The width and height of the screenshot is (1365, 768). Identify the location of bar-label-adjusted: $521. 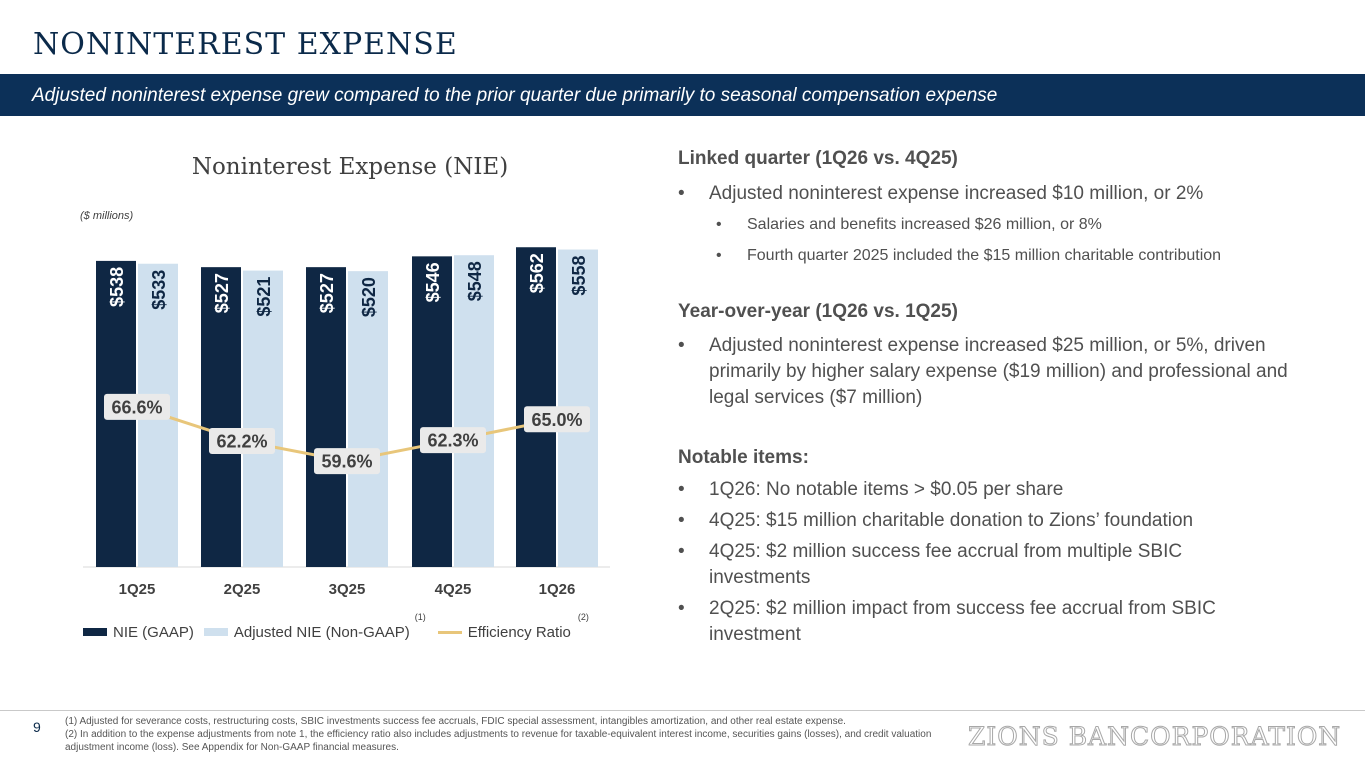
(264, 297).